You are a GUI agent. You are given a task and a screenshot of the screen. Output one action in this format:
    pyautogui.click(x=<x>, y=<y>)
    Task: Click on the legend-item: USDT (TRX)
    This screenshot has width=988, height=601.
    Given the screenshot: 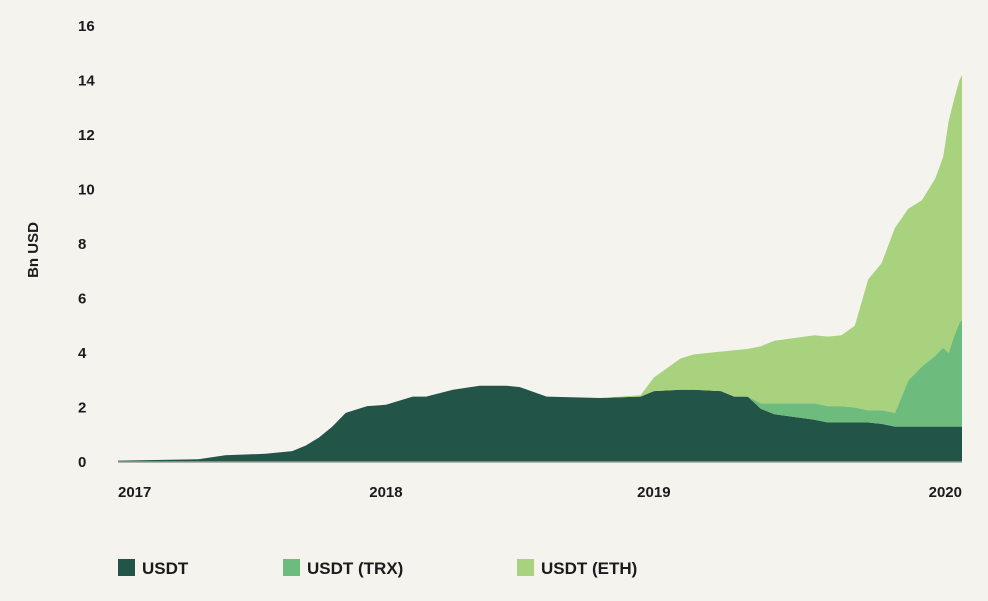 What is the action you would take?
    pyautogui.click(x=343, y=568)
    